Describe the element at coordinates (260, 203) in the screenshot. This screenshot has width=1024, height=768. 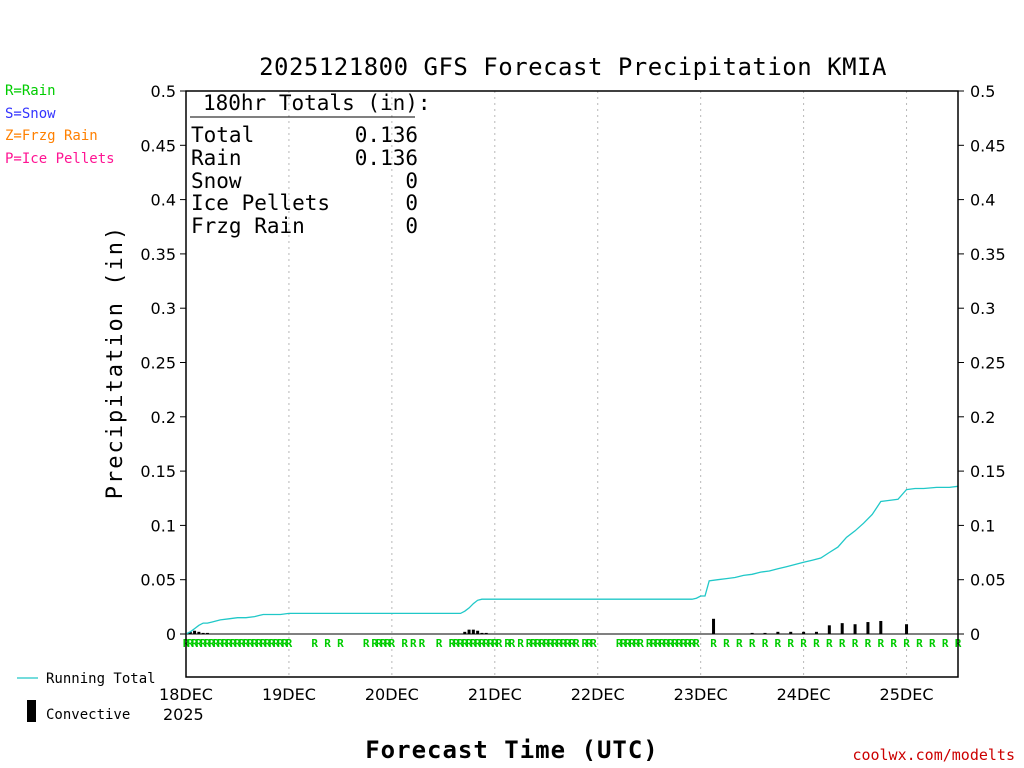
I see `totals-label-ice-pellets: Ice Pellets` at that location.